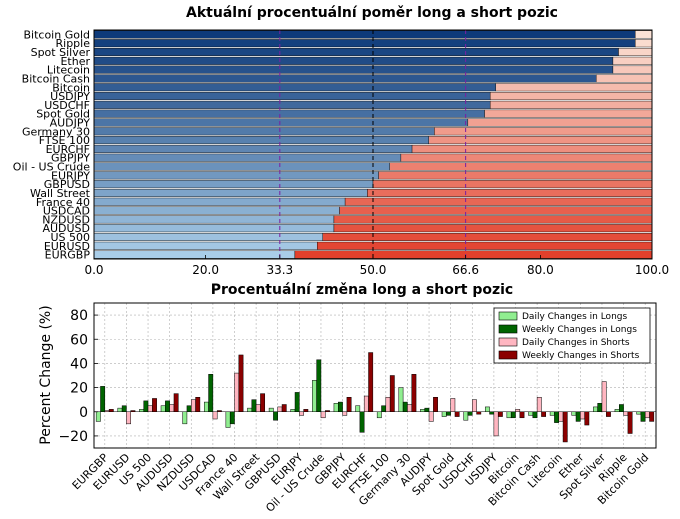  Describe the element at coordinates (70, 96) in the screenshot. I see `top-category-label: USDJPY` at that location.